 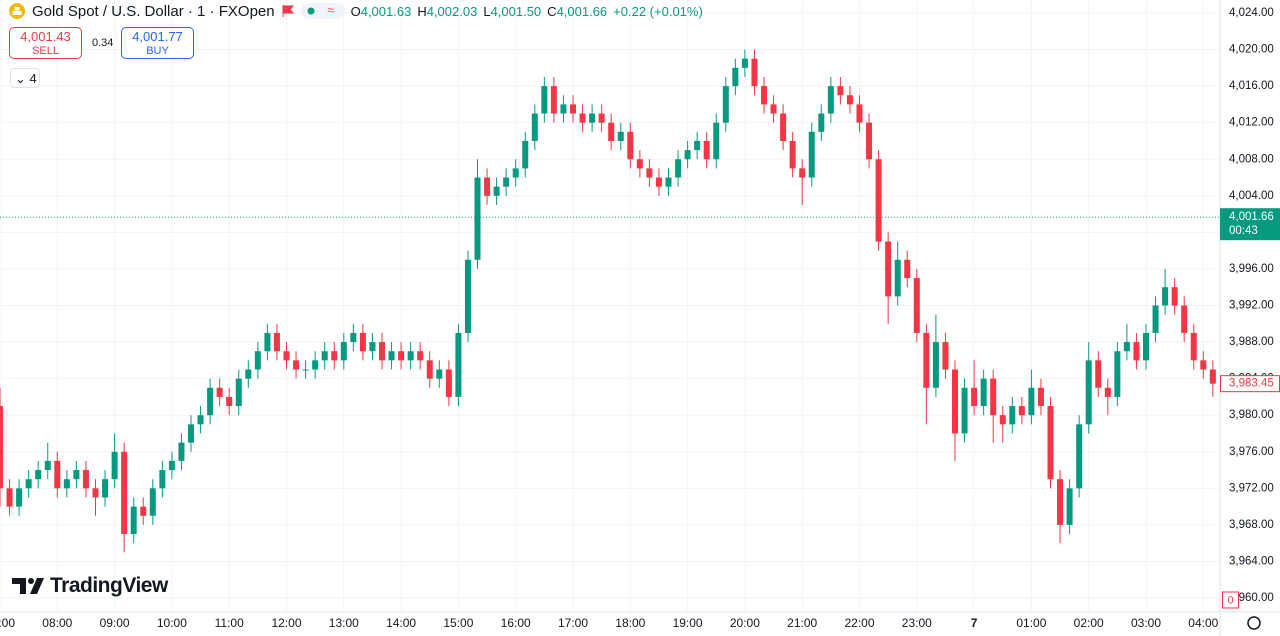 I want to click on x-tick-label: 16:00, so click(x=516, y=623).